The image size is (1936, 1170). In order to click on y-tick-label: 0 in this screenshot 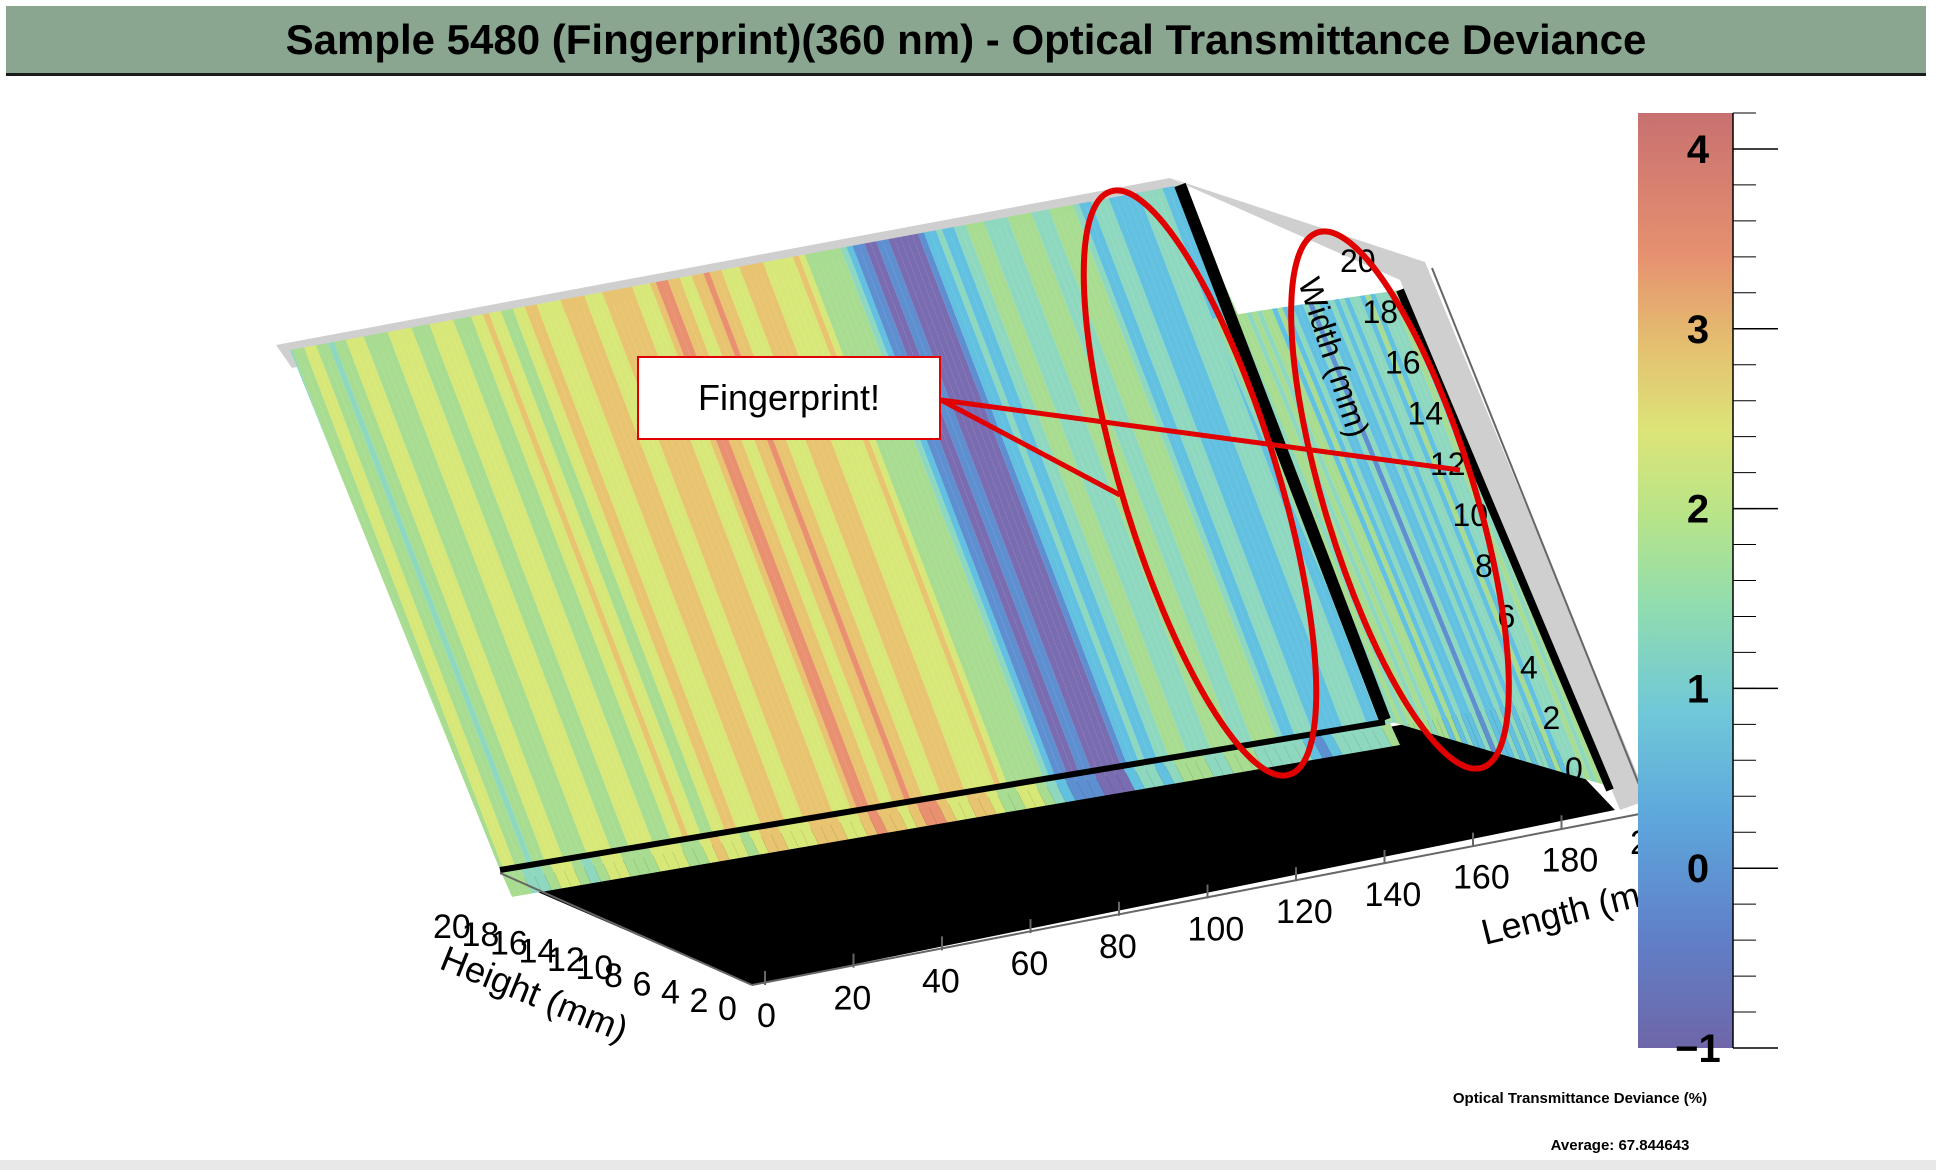, I will do `click(727, 1009)`.